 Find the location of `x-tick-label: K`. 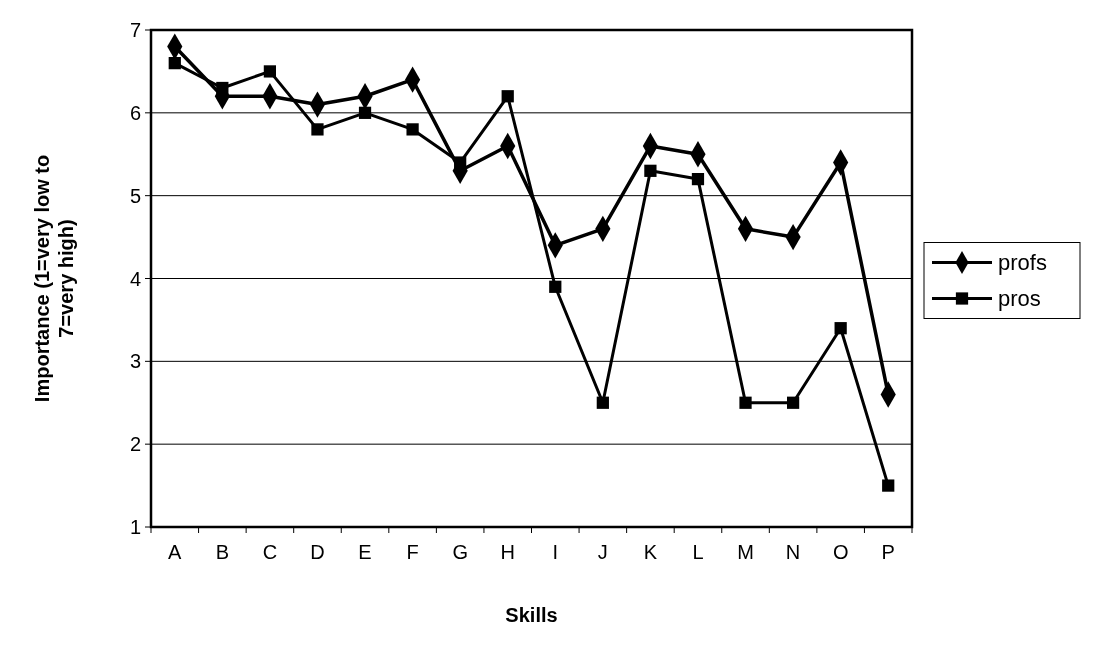

x-tick-label: K is located at coordinates (650, 552).